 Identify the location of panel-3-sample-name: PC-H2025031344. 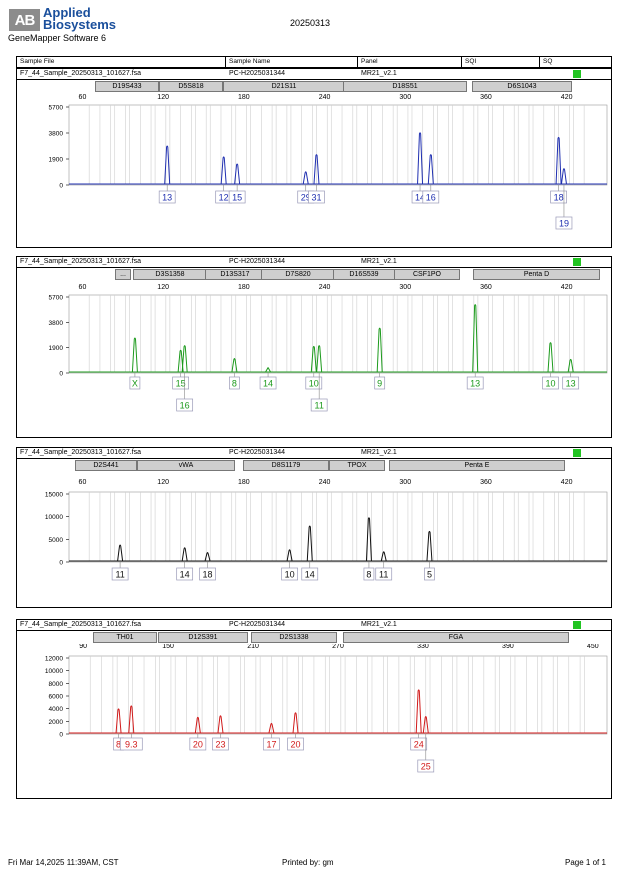
(257, 452).